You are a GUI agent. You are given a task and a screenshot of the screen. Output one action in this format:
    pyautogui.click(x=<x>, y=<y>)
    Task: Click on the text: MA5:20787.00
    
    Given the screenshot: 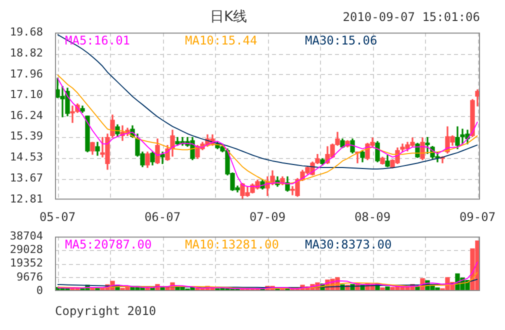 What is the action you would take?
    pyautogui.click(x=108, y=245)
    